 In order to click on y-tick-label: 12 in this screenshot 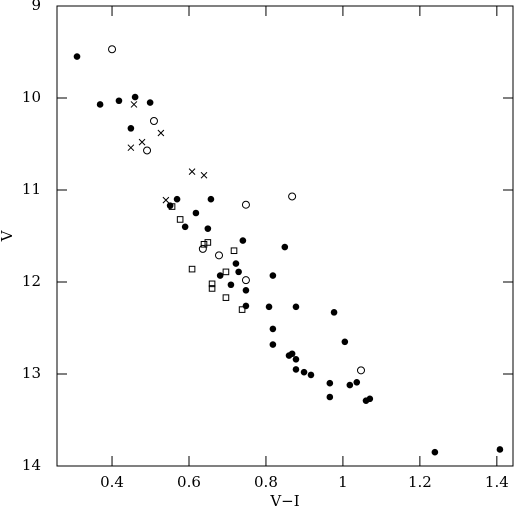, I will do `click(31, 281)`.